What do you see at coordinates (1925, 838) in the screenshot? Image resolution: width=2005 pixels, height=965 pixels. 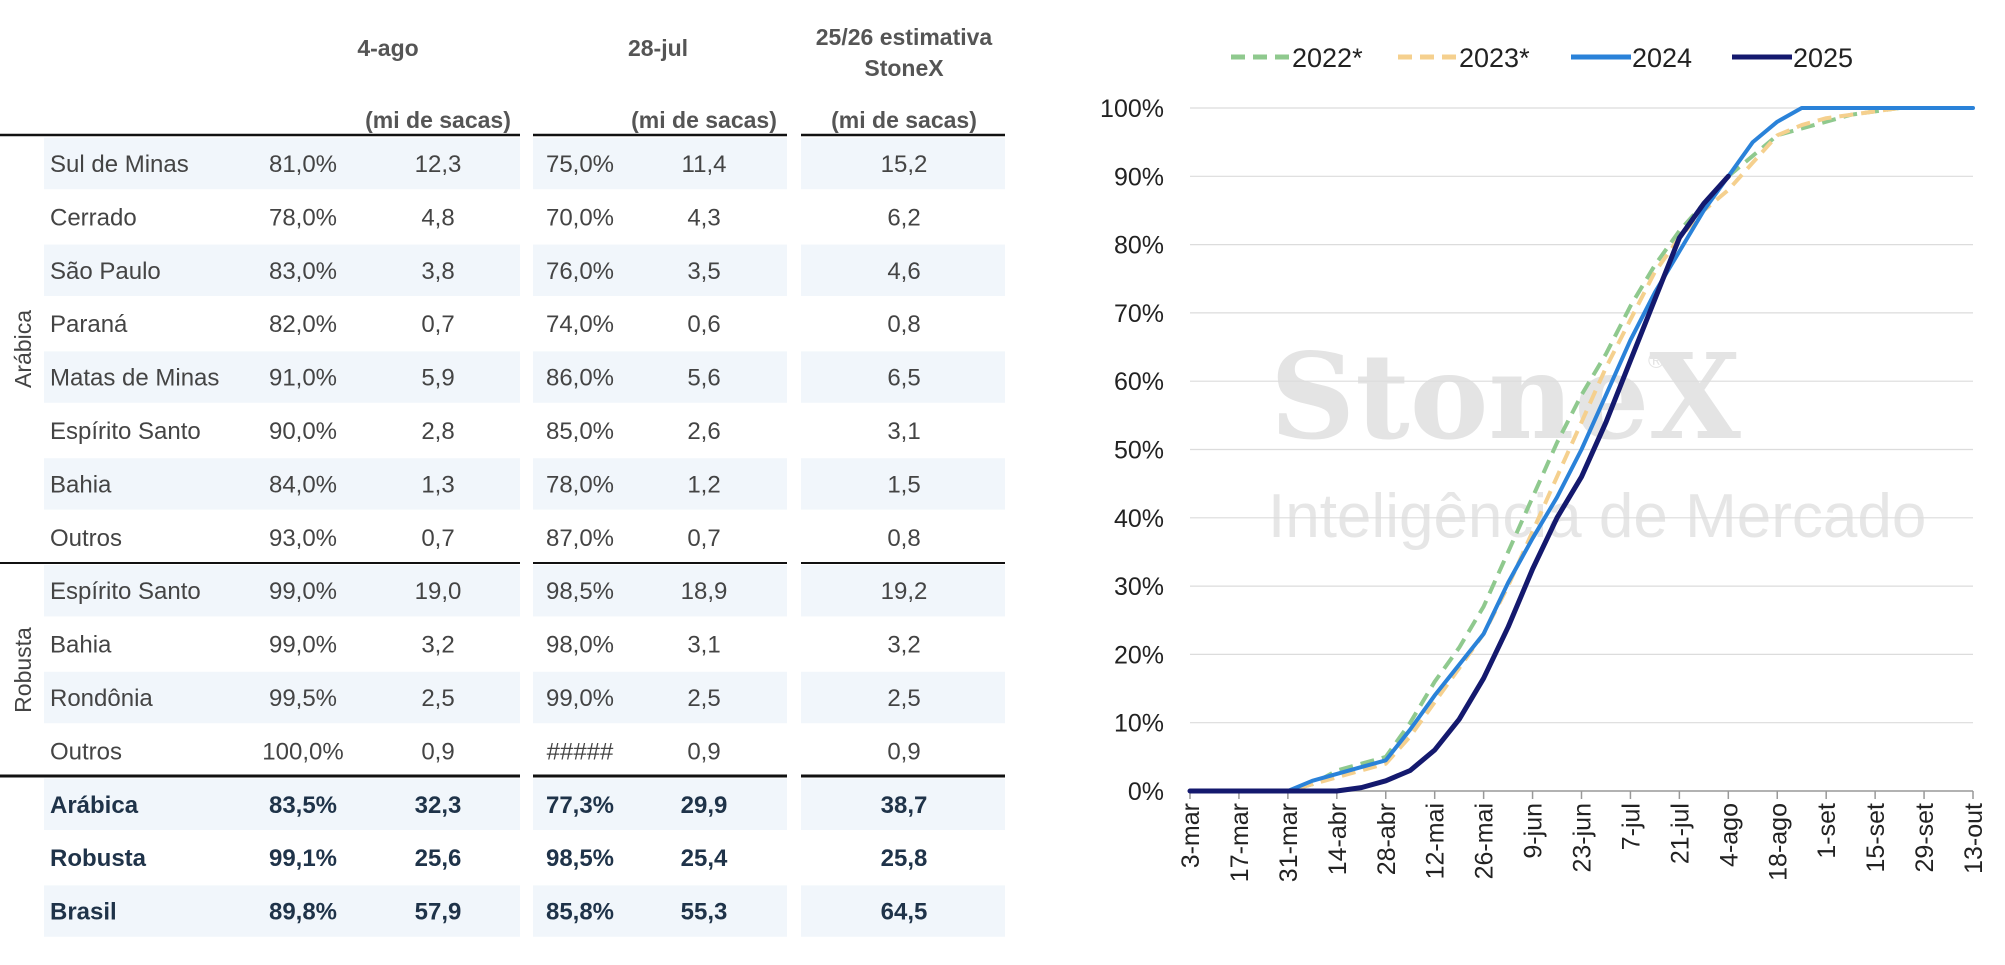 I see `x-tick-label: 29-set` at bounding box center [1925, 838].